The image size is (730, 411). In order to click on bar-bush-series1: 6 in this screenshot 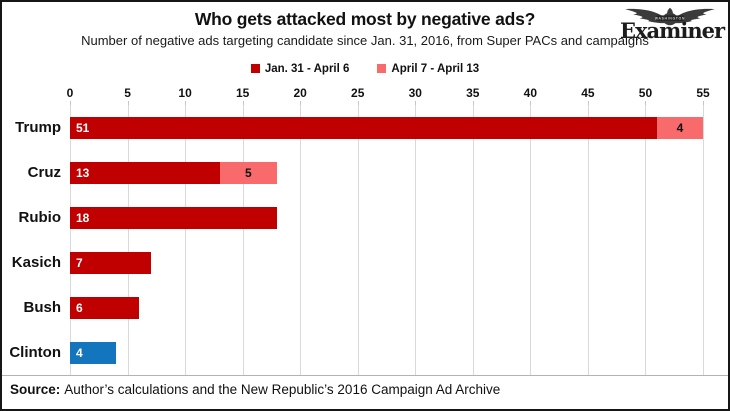, I will do `click(105, 307)`.